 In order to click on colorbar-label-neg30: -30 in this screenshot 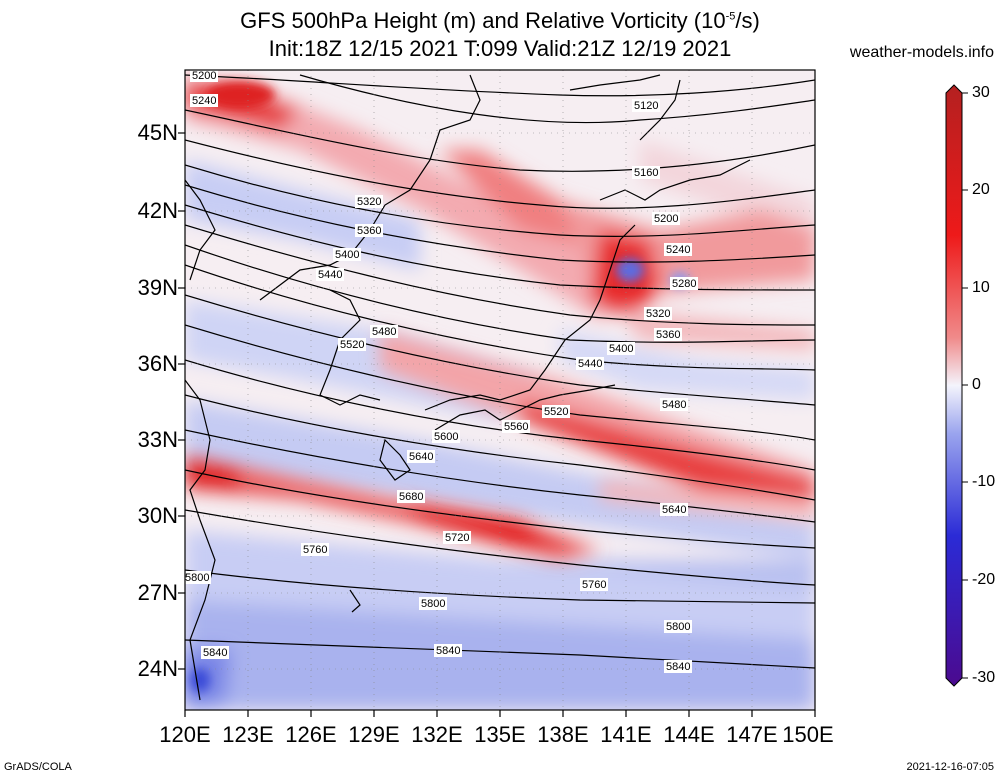, I will do `click(984, 677)`.